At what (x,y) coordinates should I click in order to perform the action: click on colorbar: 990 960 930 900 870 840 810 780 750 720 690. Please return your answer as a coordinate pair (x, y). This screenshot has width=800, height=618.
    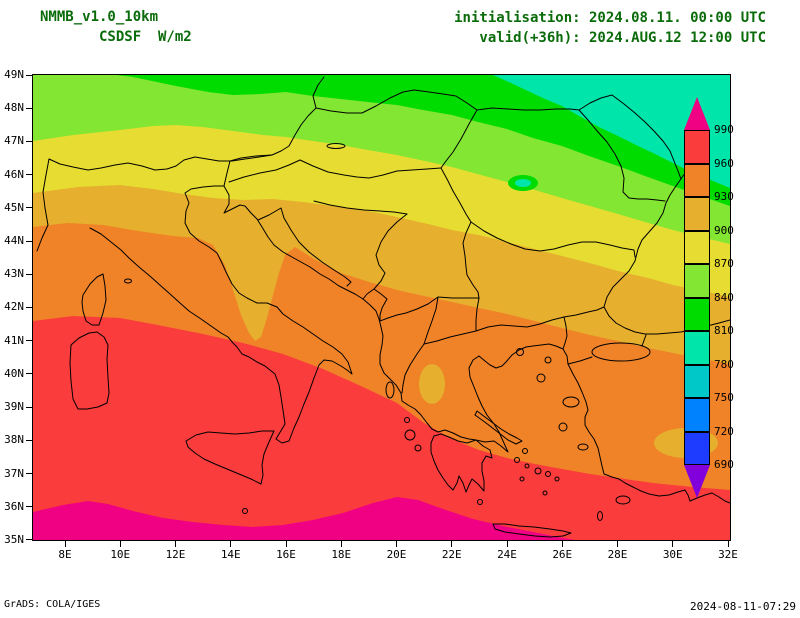
    Looking at the image, I should click on (720, 300).